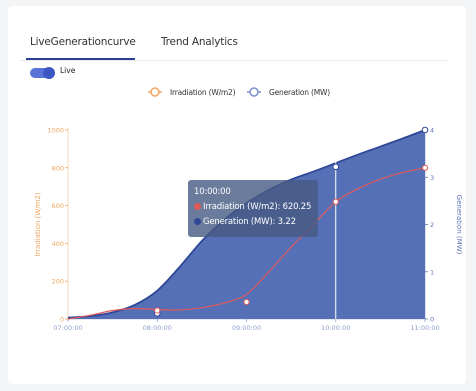 The width and height of the screenshot is (476, 391). What do you see at coordinates (203, 92) in the screenshot?
I see `legend-label-irradiation-w-m2: Irradiation (W/m2)` at bounding box center [203, 92].